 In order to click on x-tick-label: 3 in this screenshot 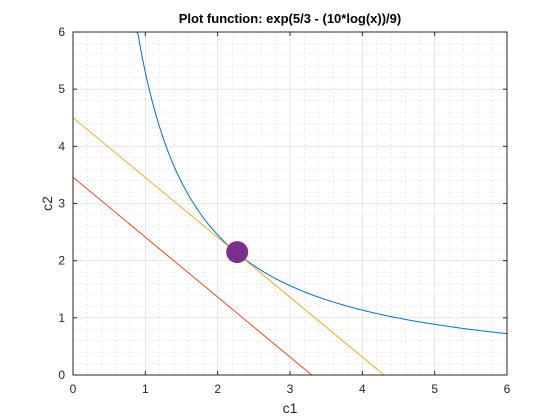, I will do `click(290, 389)`.